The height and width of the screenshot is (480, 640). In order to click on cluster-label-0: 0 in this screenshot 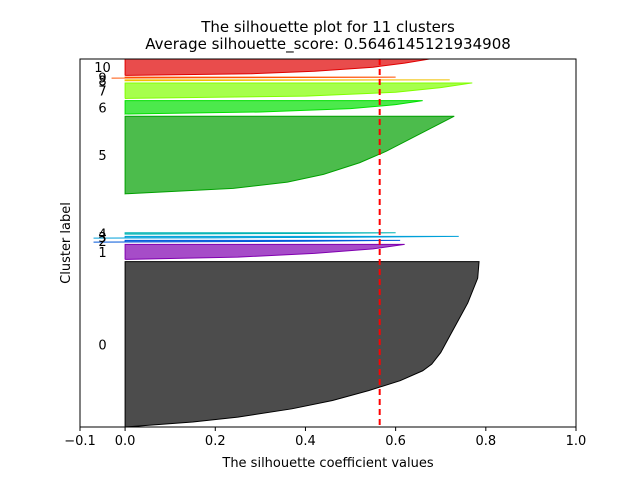, I will do `click(102, 345)`.